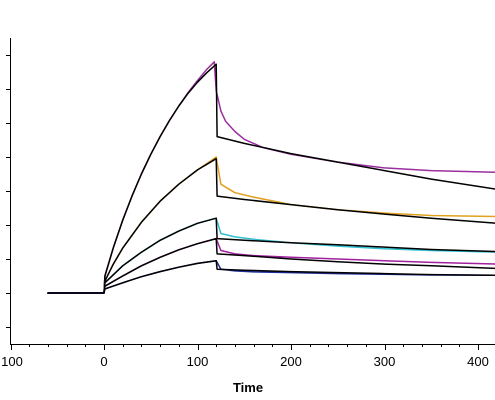  Describe the element at coordinates (103, 361) in the screenshot. I see `x-tick-label: 0` at that location.